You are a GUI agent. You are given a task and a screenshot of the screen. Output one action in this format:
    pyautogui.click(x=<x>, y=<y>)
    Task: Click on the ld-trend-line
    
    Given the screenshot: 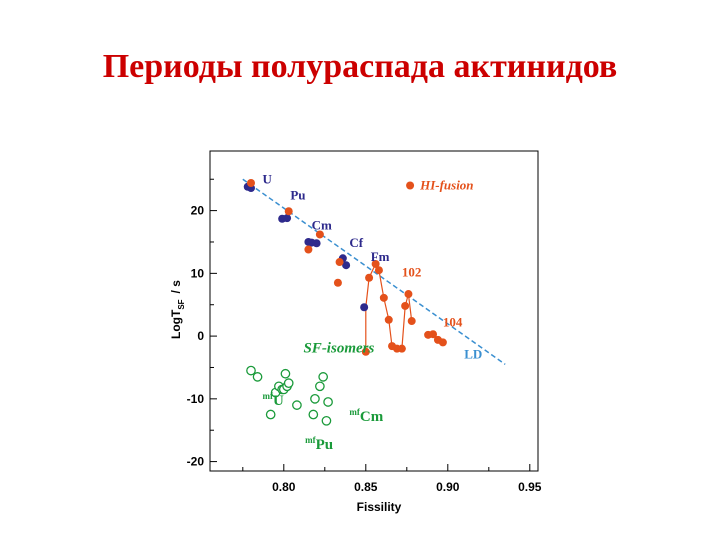 What is the action you would take?
    pyautogui.click(x=374, y=271)
    